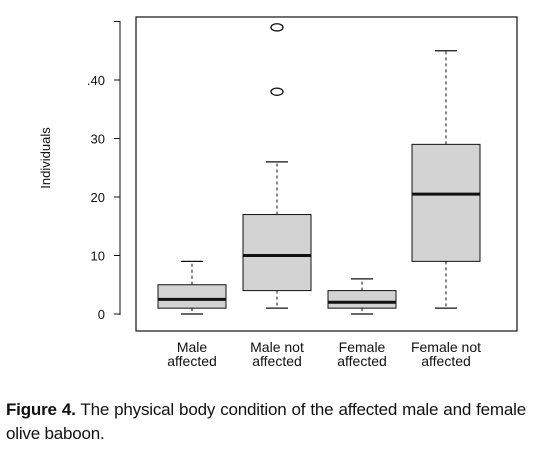  Describe the element at coordinates (103, 171) in the screenshot. I see `y-axis-ticks: 0 10 20 30 .40` at that location.